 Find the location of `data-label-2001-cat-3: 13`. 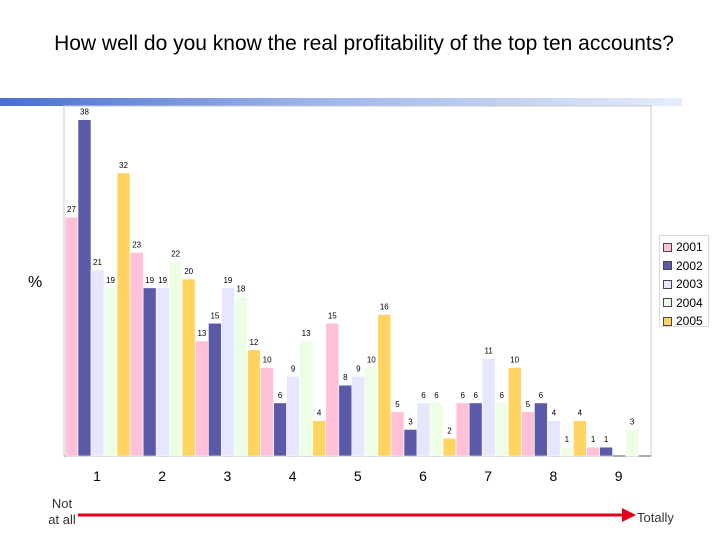

data-label-2001-cat-3: 13 is located at coordinates (201, 333).